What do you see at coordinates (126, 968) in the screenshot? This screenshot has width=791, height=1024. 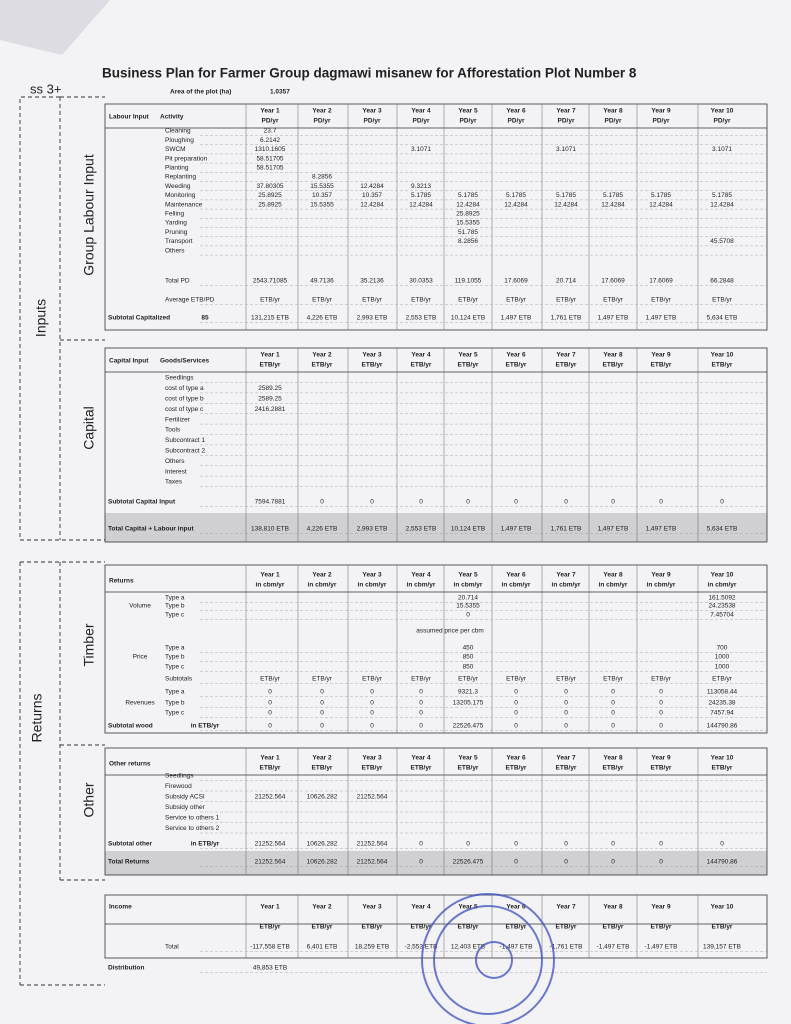 I see `row-label: Distribution` at bounding box center [126, 968].